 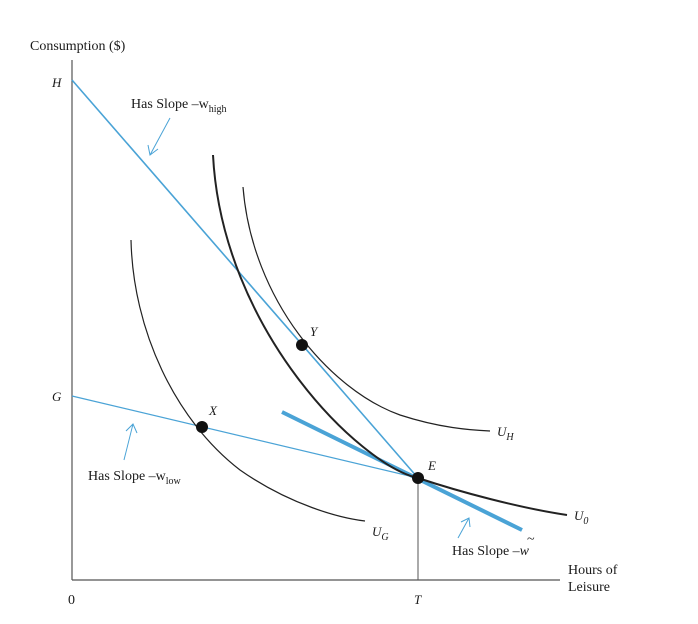 What do you see at coordinates (160, 136) in the screenshot?
I see `arrow-high` at bounding box center [160, 136].